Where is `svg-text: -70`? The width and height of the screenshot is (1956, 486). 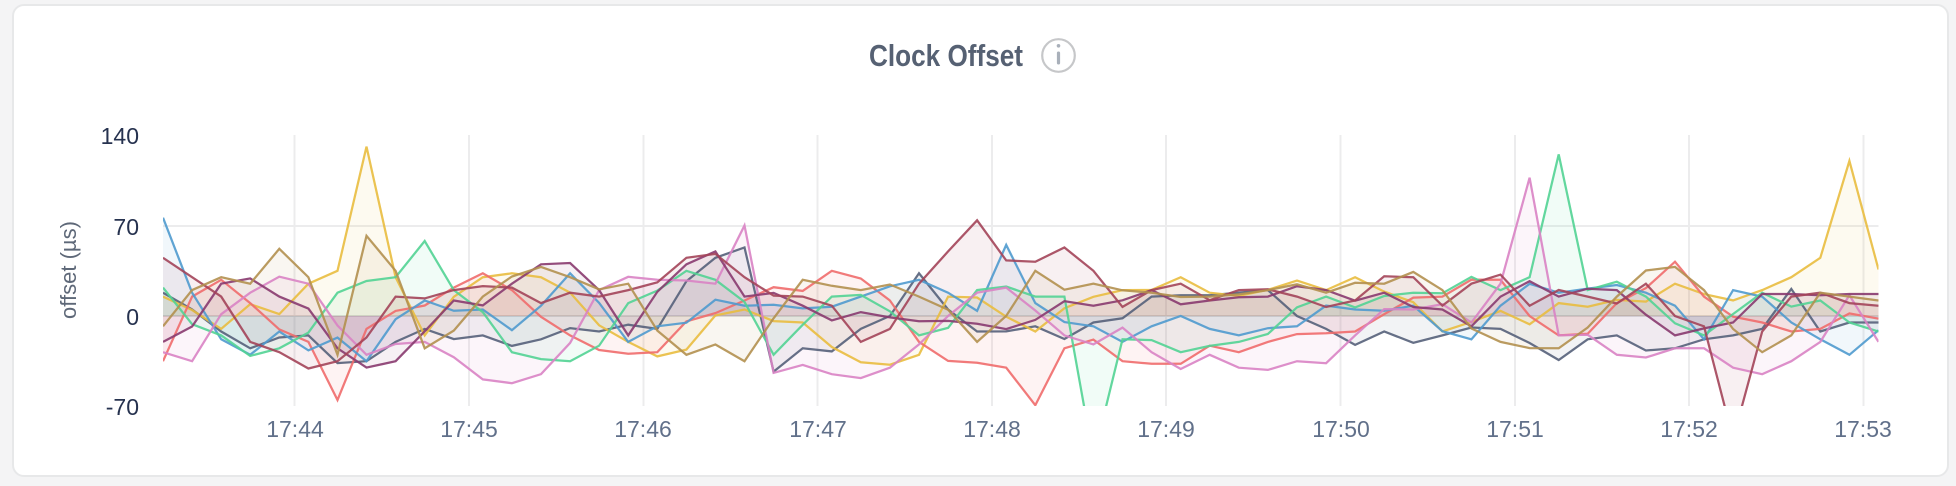
svg-text: -70 is located at coordinates (122, 407).